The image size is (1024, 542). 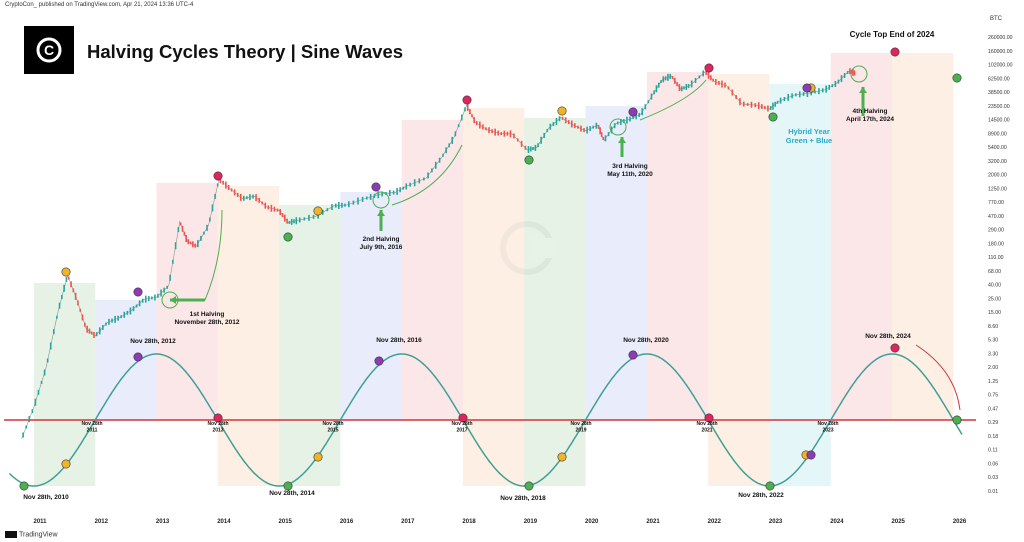 What do you see at coordinates (999, 93) in the screenshot?
I see `y-tick-label: 38500.00` at bounding box center [999, 93].